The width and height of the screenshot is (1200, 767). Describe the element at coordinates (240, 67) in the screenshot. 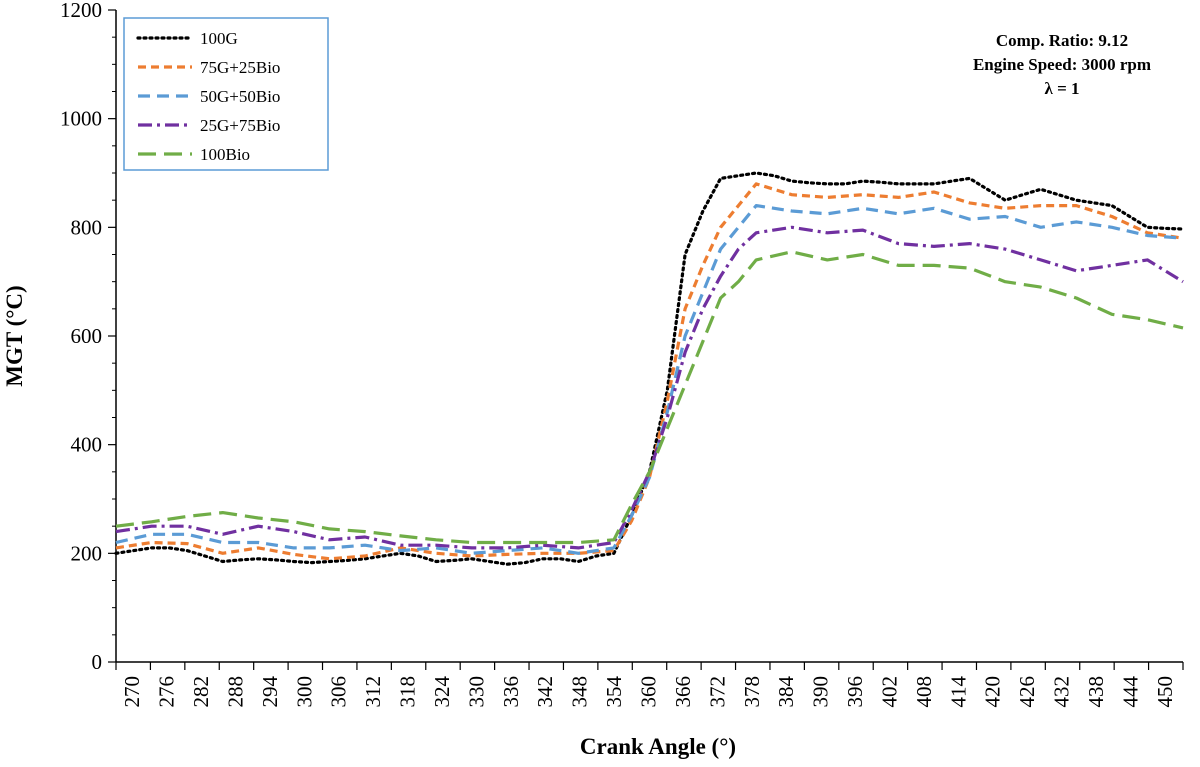

I see `legend-label-1: 75G+25Bio` at that location.